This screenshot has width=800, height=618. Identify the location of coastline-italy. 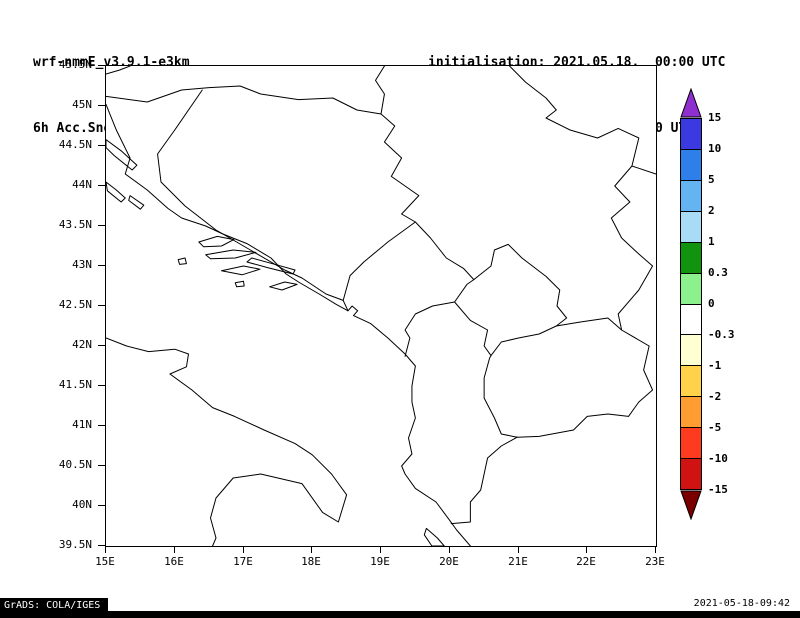
(226, 442).